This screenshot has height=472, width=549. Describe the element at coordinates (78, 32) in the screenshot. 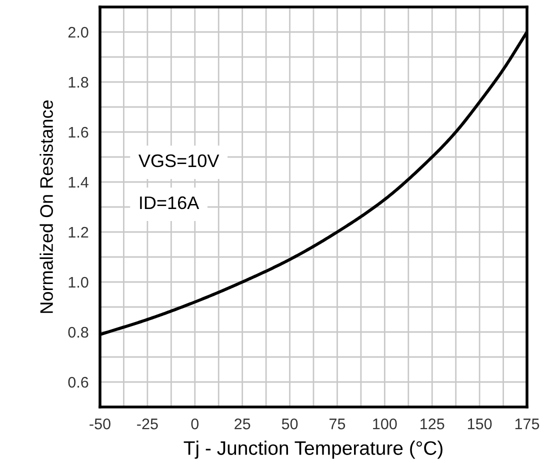

I see `y-tick-label: 2.0` at that location.